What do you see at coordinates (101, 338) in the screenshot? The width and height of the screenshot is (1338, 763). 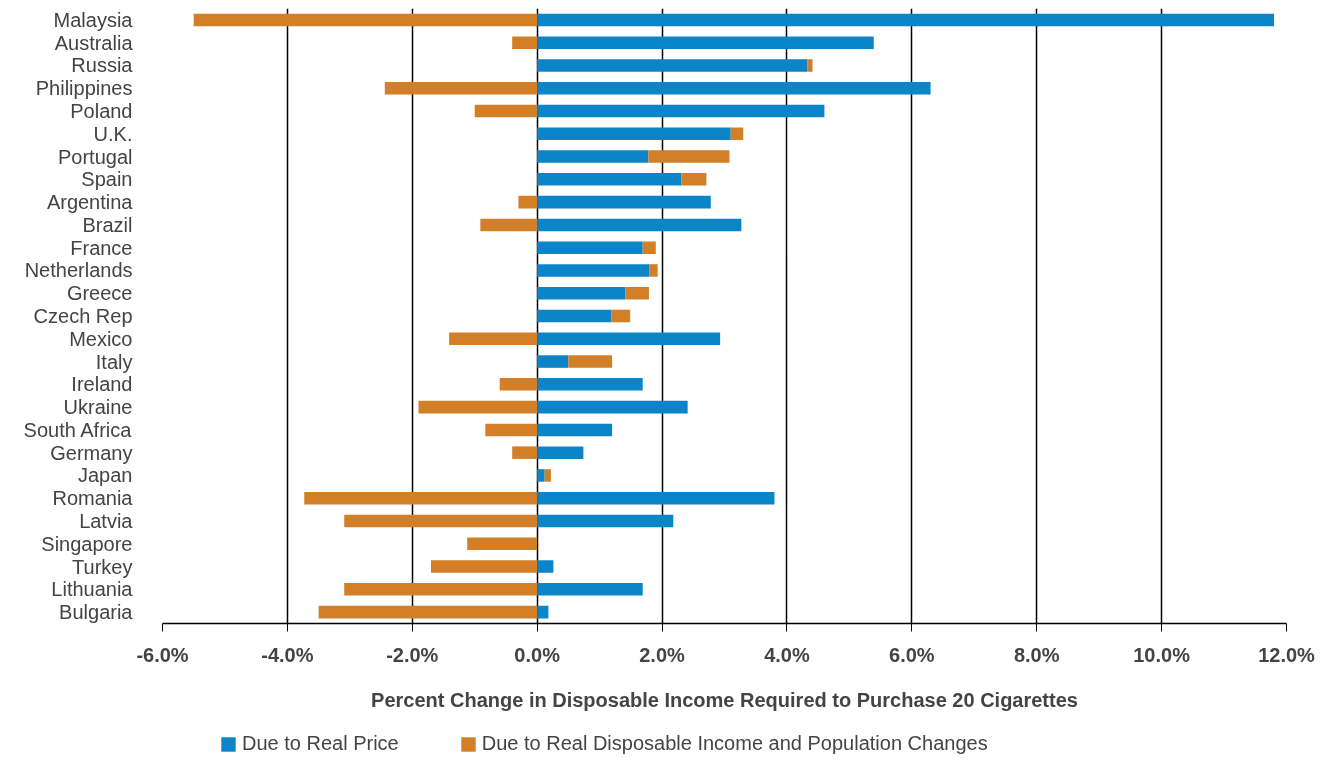 I see `y-tick-label: Mexico` at bounding box center [101, 338].